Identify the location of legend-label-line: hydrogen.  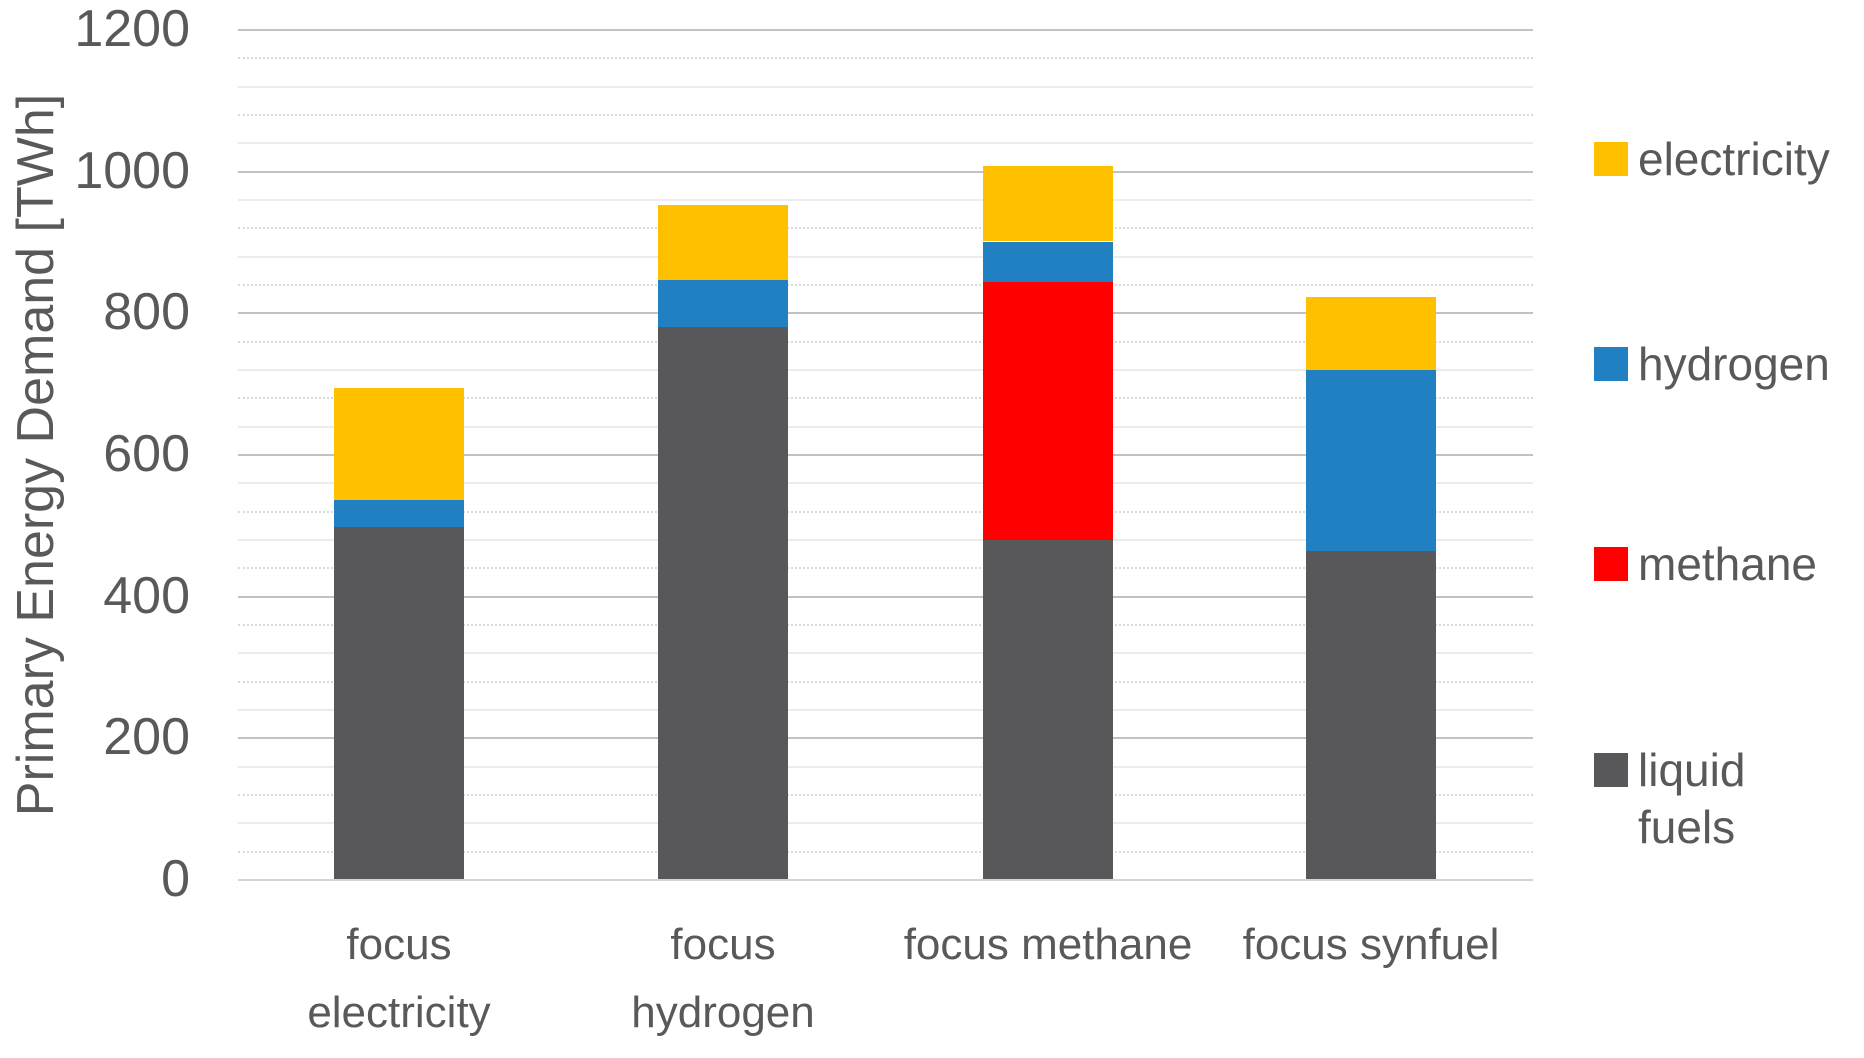
(1734, 364).